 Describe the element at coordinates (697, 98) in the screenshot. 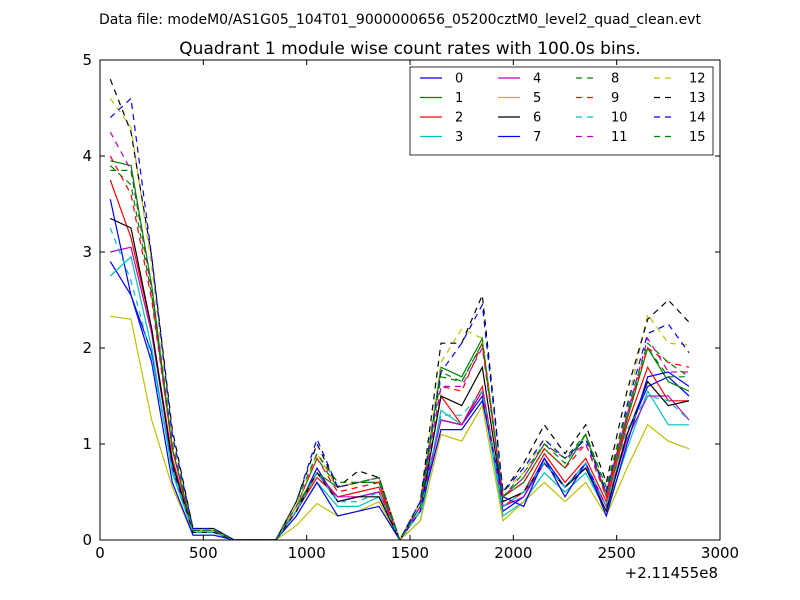

I see `legend-label-13: 13` at that location.